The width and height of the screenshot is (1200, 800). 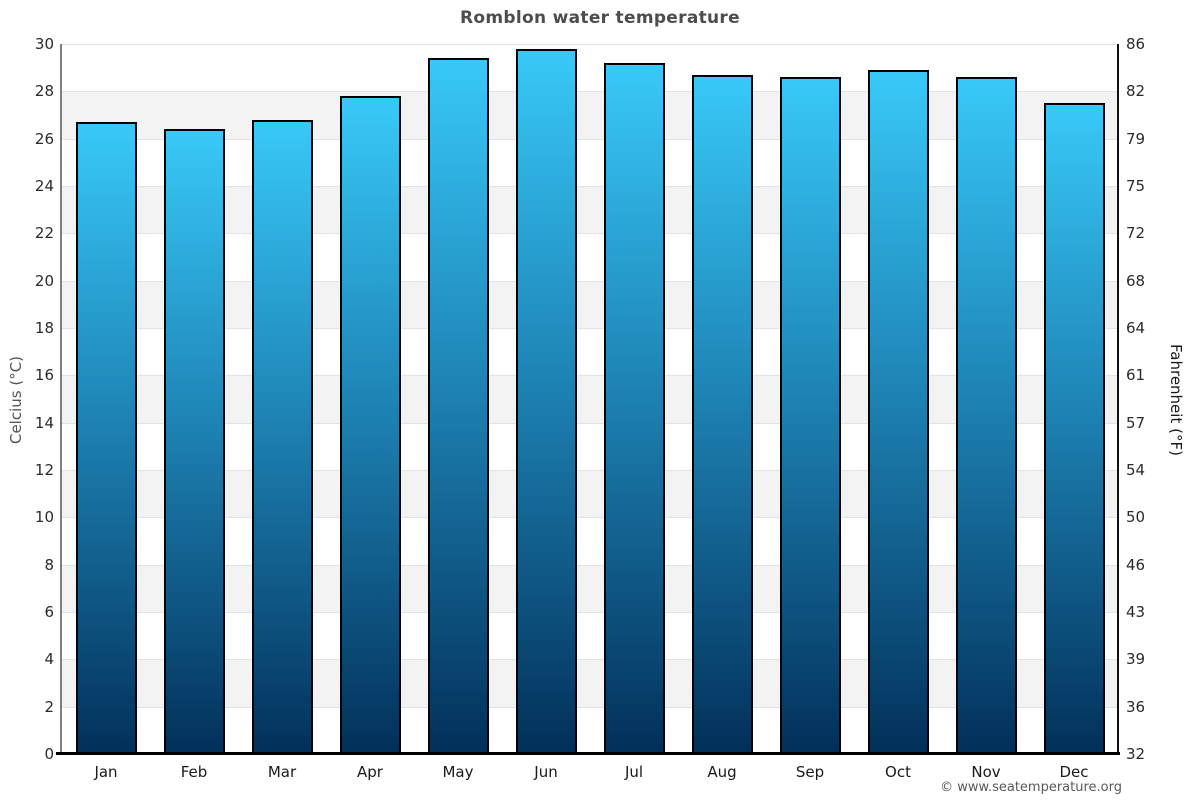 What do you see at coordinates (546, 772) in the screenshot?
I see `month-label-jun: Jun` at bounding box center [546, 772].